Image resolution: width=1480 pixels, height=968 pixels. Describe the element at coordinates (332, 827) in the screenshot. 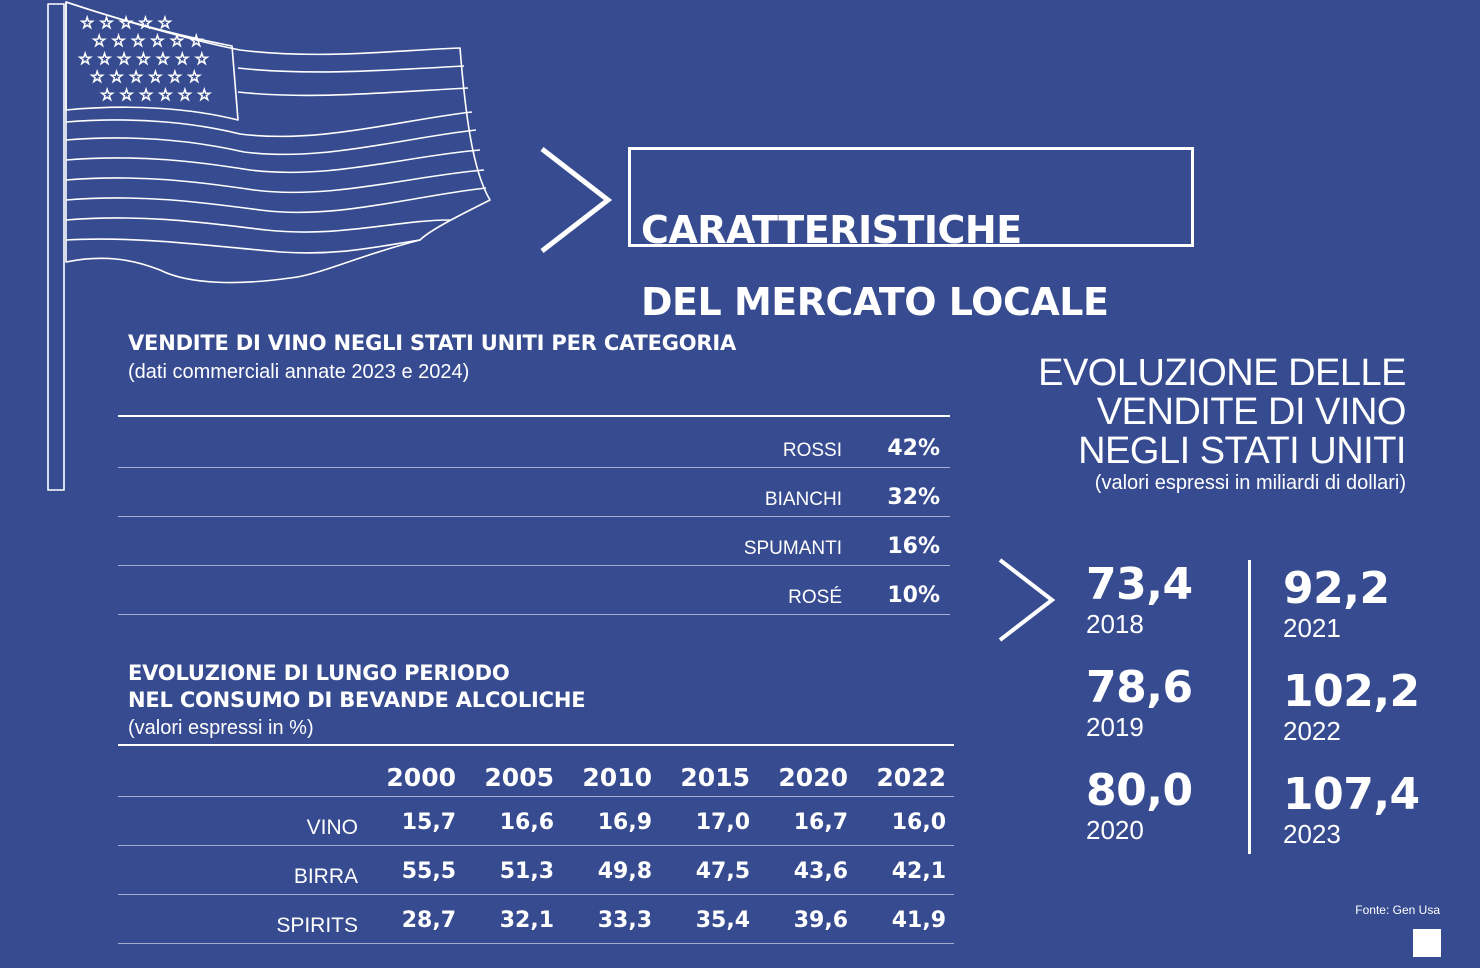

I see `consumption-row-label: VINO` at that location.